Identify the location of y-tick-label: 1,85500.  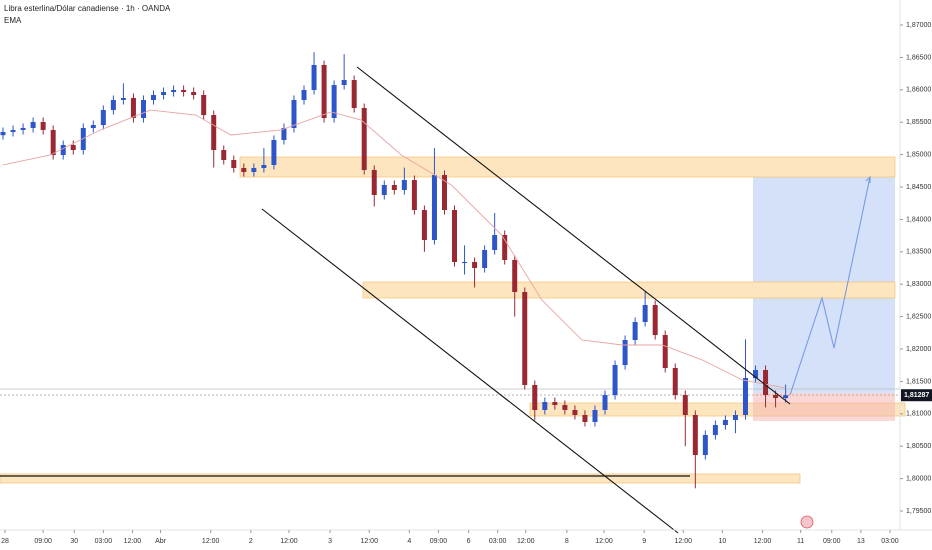
(918, 122).